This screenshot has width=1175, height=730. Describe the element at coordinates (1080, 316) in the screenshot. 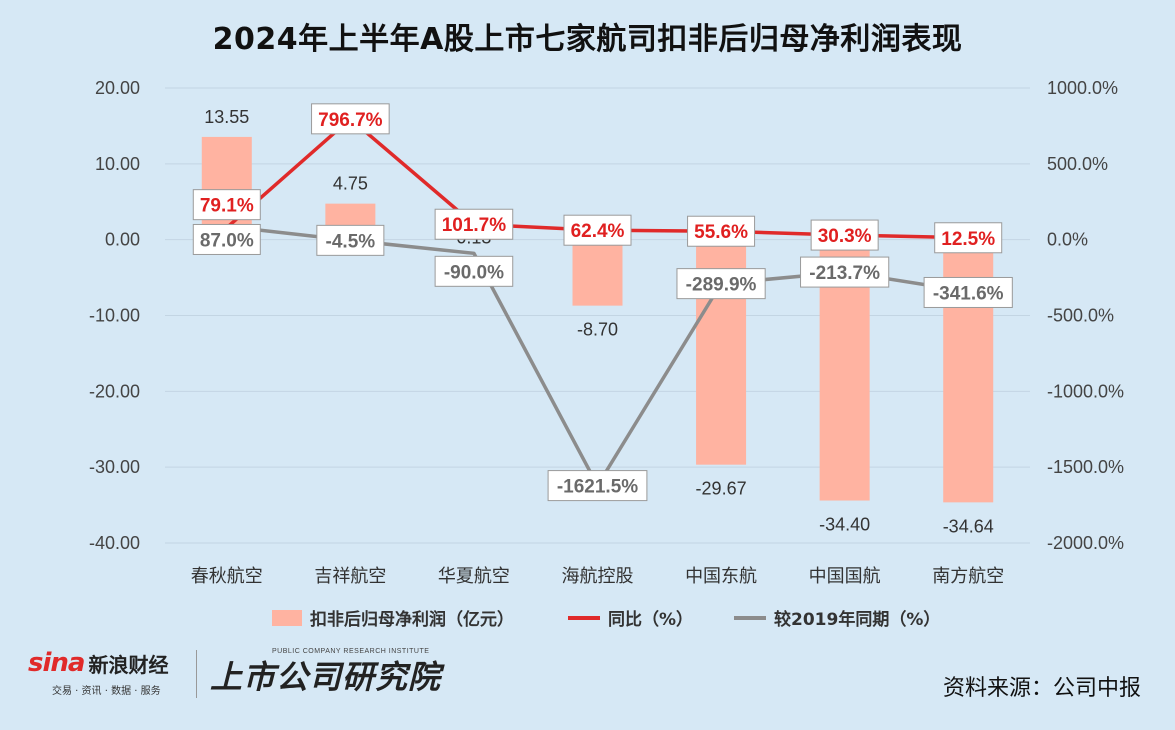

I see `right-axis-tick: -500.0%` at that location.